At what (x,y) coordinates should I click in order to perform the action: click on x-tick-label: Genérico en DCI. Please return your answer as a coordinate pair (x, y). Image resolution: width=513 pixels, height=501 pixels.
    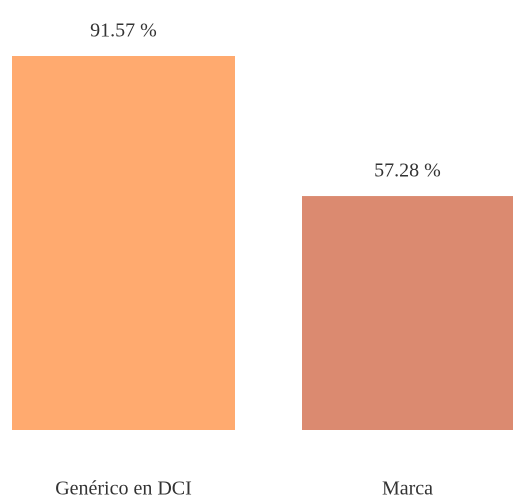
    Looking at the image, I should click on (123, 489).